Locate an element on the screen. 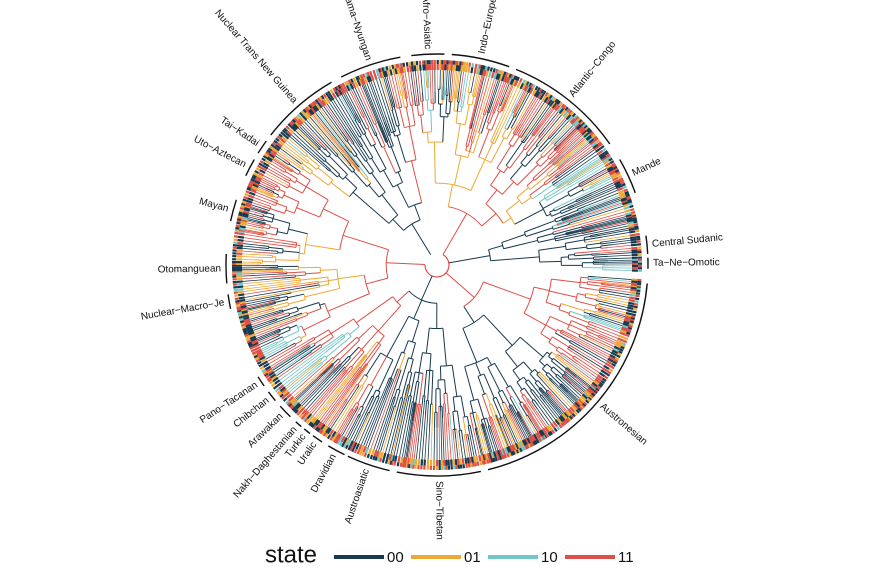  legend-label: 00 is located at coordinates (395, 557).